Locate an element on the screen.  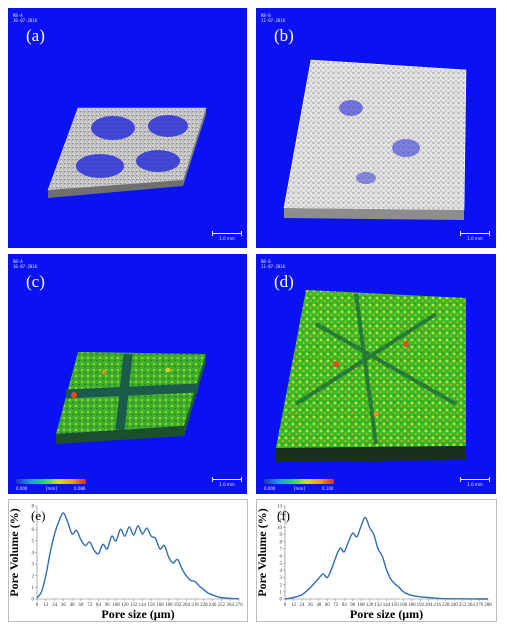
x-tick-label: 36 is located at coordinates (311, 605).